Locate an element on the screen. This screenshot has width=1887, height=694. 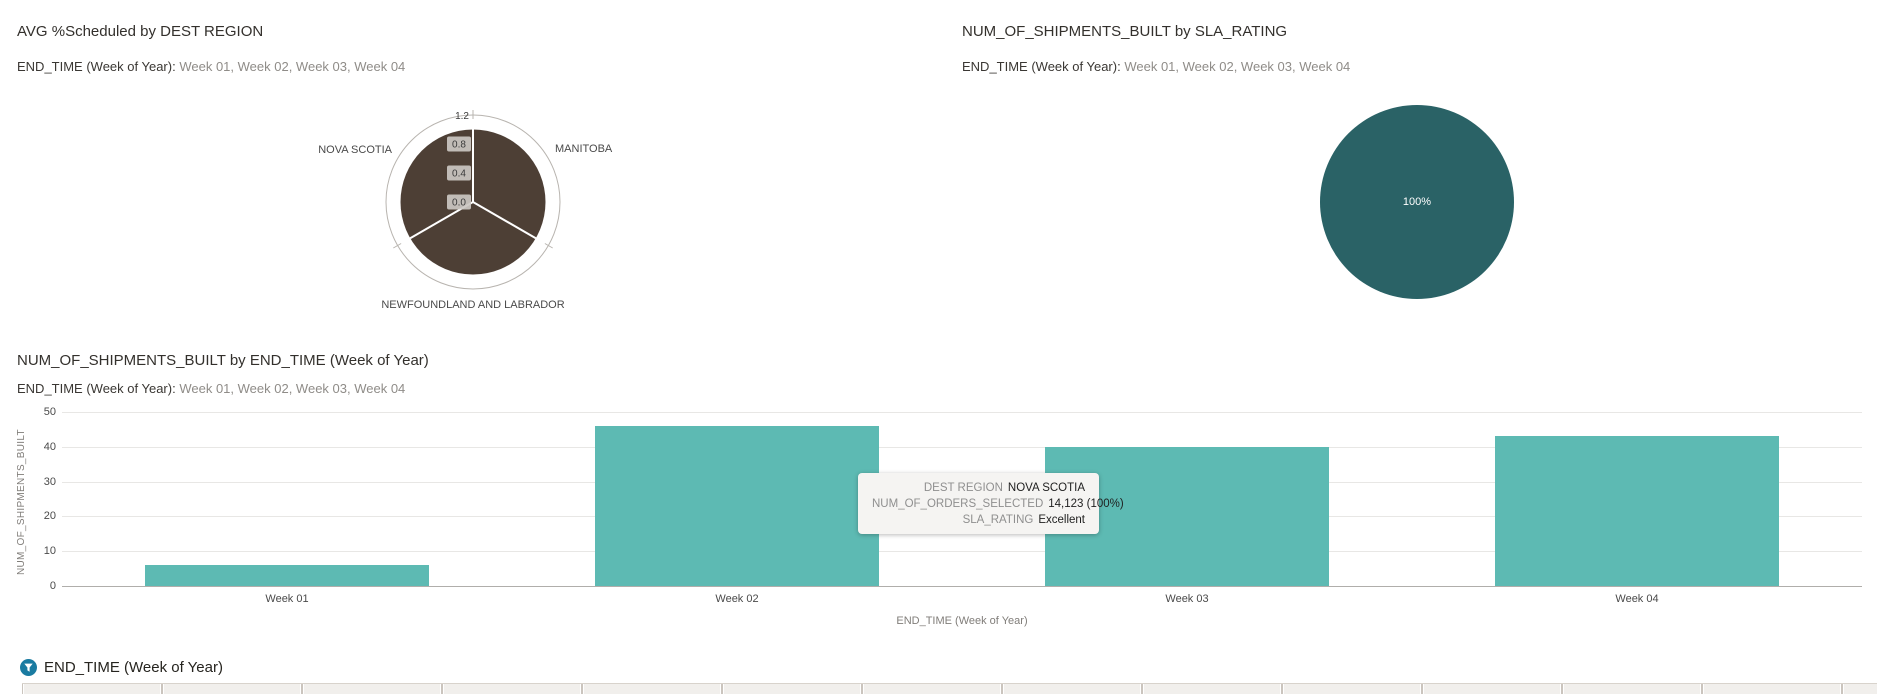
tooltip-row: NUM_OF_ORDERS_SELECTED 14,123 (100%) is located at coordinates (998, 504).